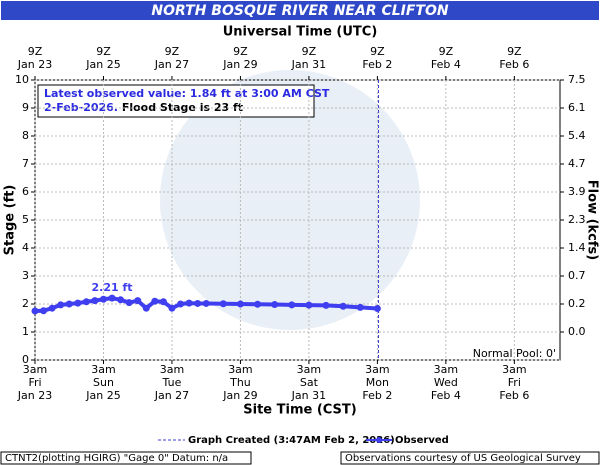  Describe the element at coordinates (102, 395) in the screenshot. I see `x-tick-label: Jan 25` at that location.